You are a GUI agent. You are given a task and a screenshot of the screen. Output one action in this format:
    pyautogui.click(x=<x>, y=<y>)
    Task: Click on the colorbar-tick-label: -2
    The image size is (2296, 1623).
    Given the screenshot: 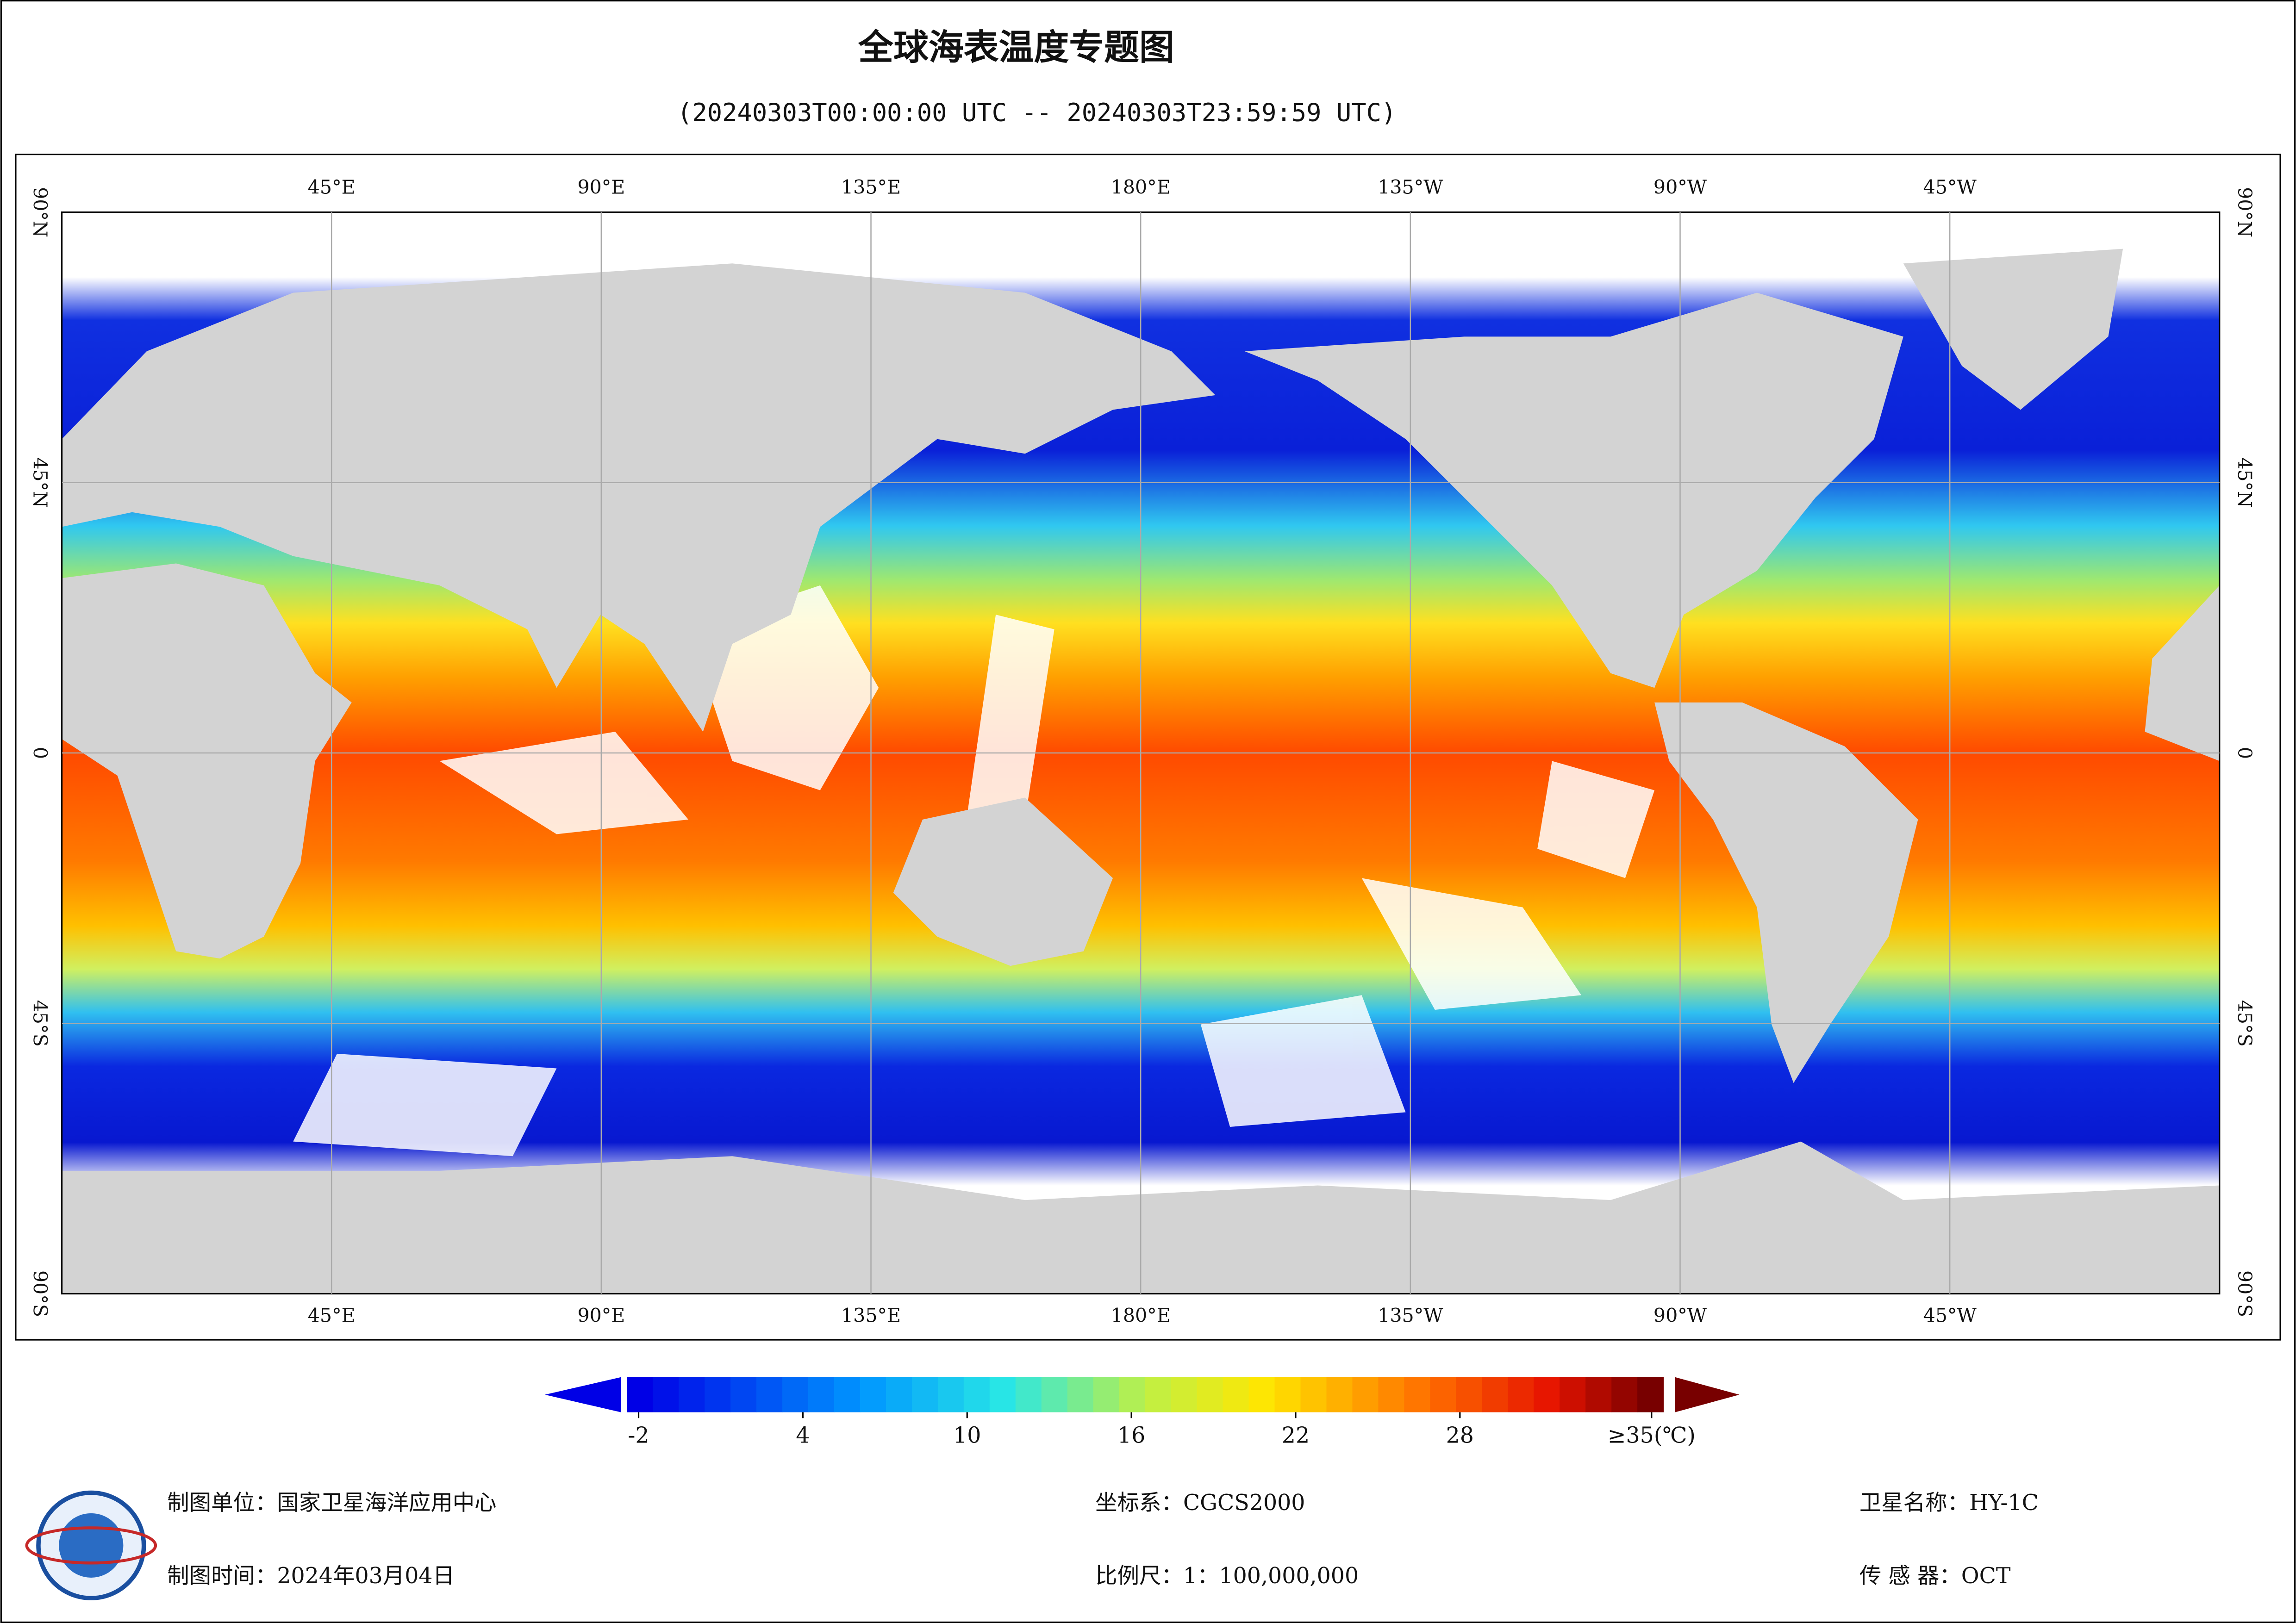 What is the action you would take?
    pyautogui.click(x=638, y=1435)
    